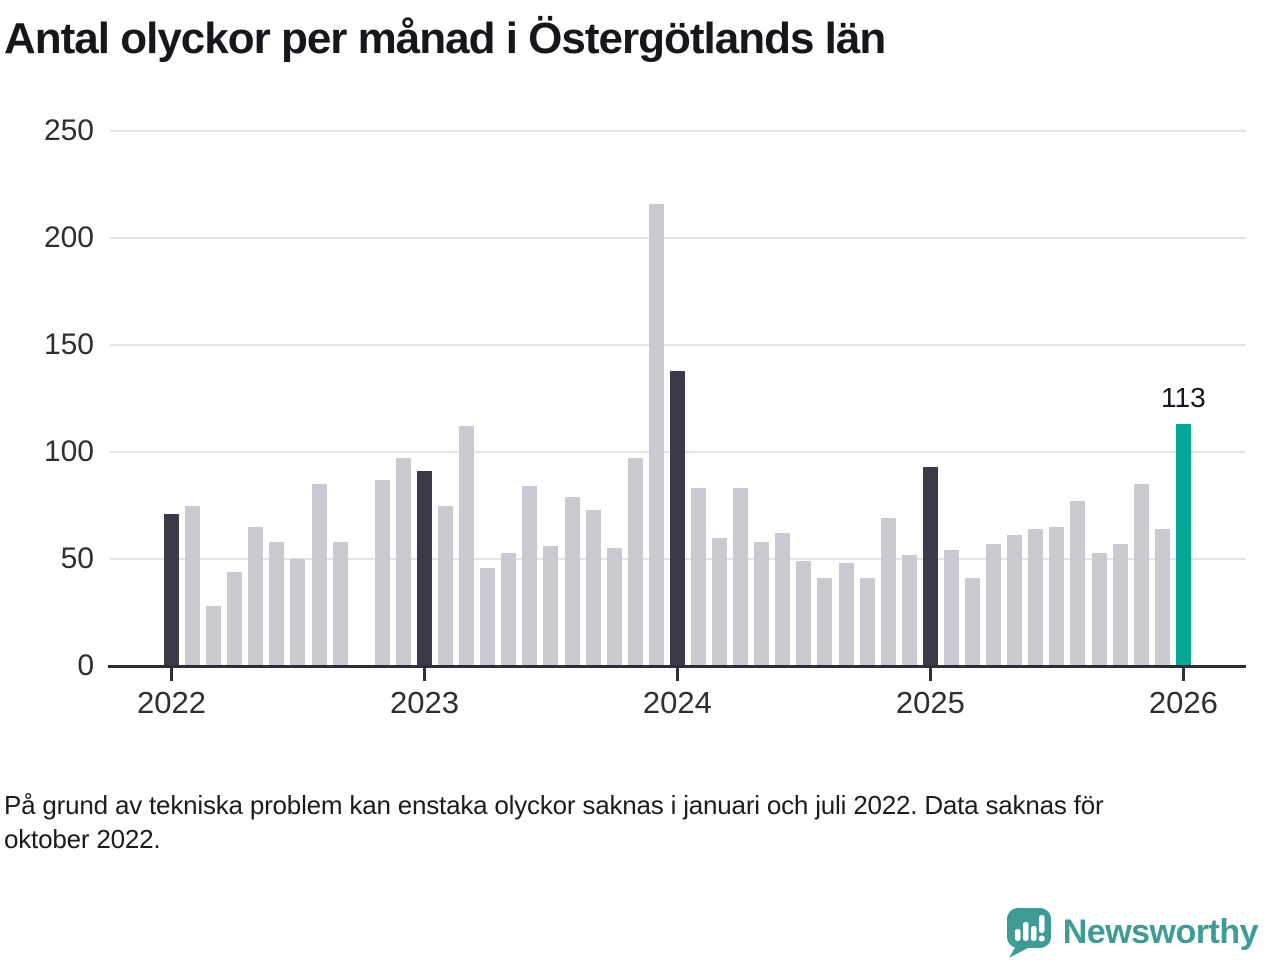 The height and width of the screenshot is (960, 1280). What do you see at coordinates (68, 237) in the screenshot?
I see `y-axis-tick-label: 200` at bounding box center [68, 237].